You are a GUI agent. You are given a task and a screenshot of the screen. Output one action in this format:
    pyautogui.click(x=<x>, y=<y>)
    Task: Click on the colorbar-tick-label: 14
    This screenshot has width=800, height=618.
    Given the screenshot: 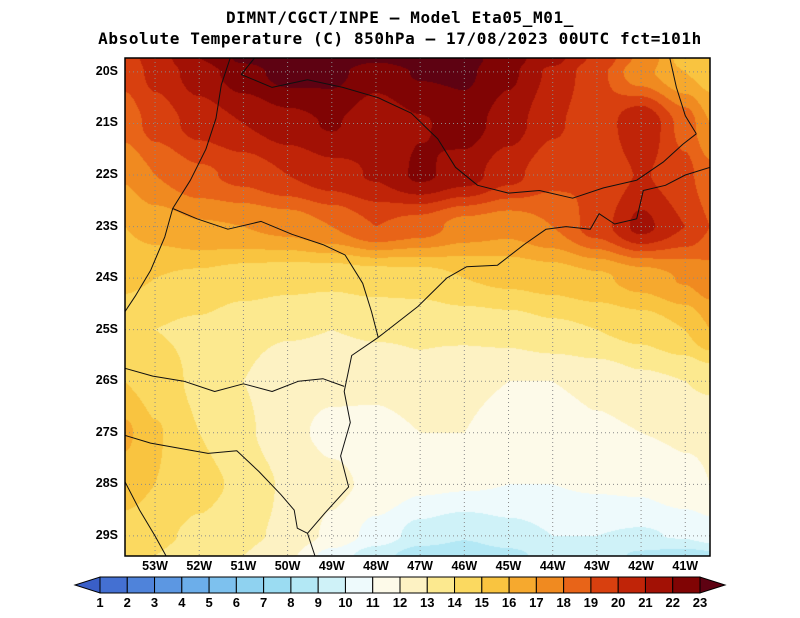 What is the action you would take?
    pyautogui.click(x=454, y=602)
    